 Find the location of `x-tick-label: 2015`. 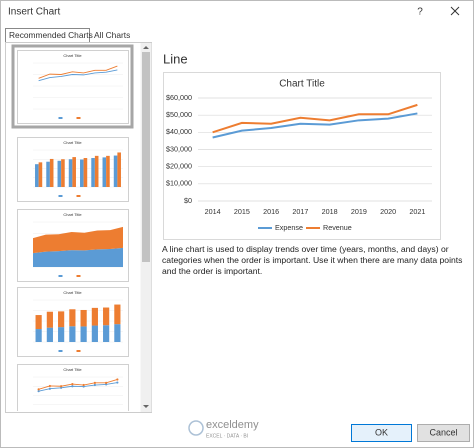

x-tick-label: 2015 is located at coordinates (242, 211).